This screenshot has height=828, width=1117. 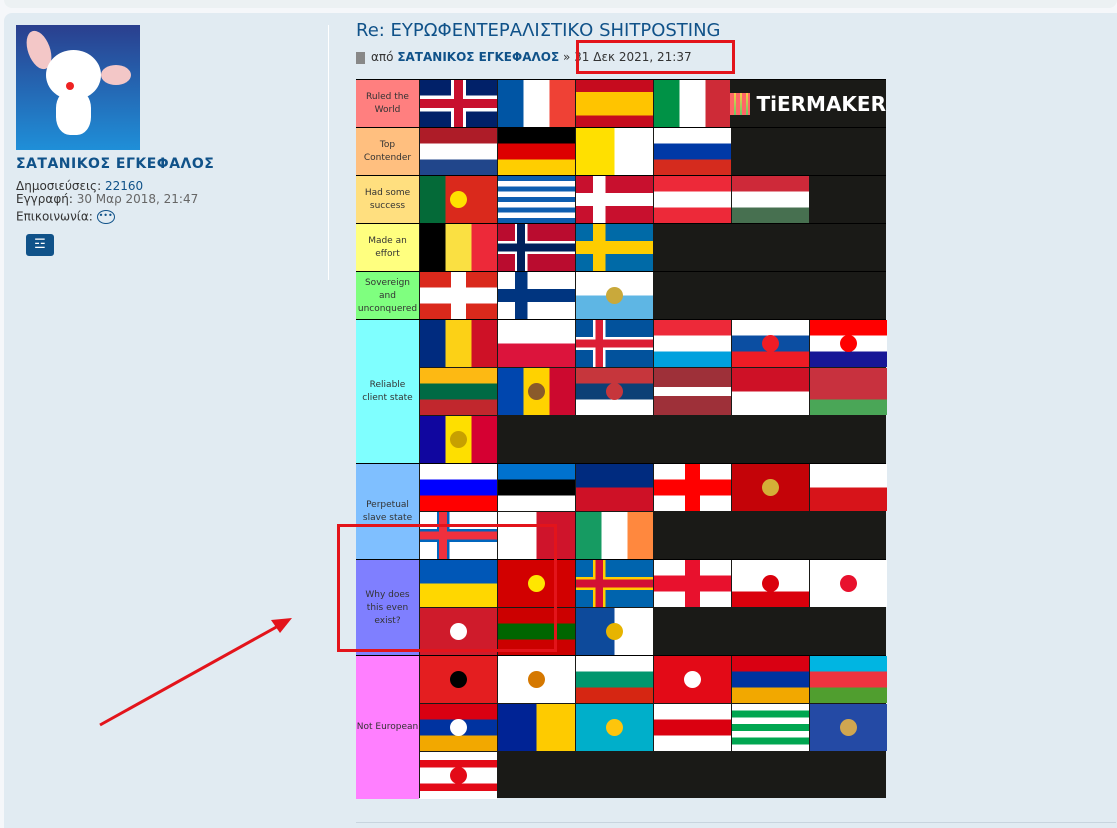 I want to click on flag-cyprus-icon, so click(x=536, y=679).